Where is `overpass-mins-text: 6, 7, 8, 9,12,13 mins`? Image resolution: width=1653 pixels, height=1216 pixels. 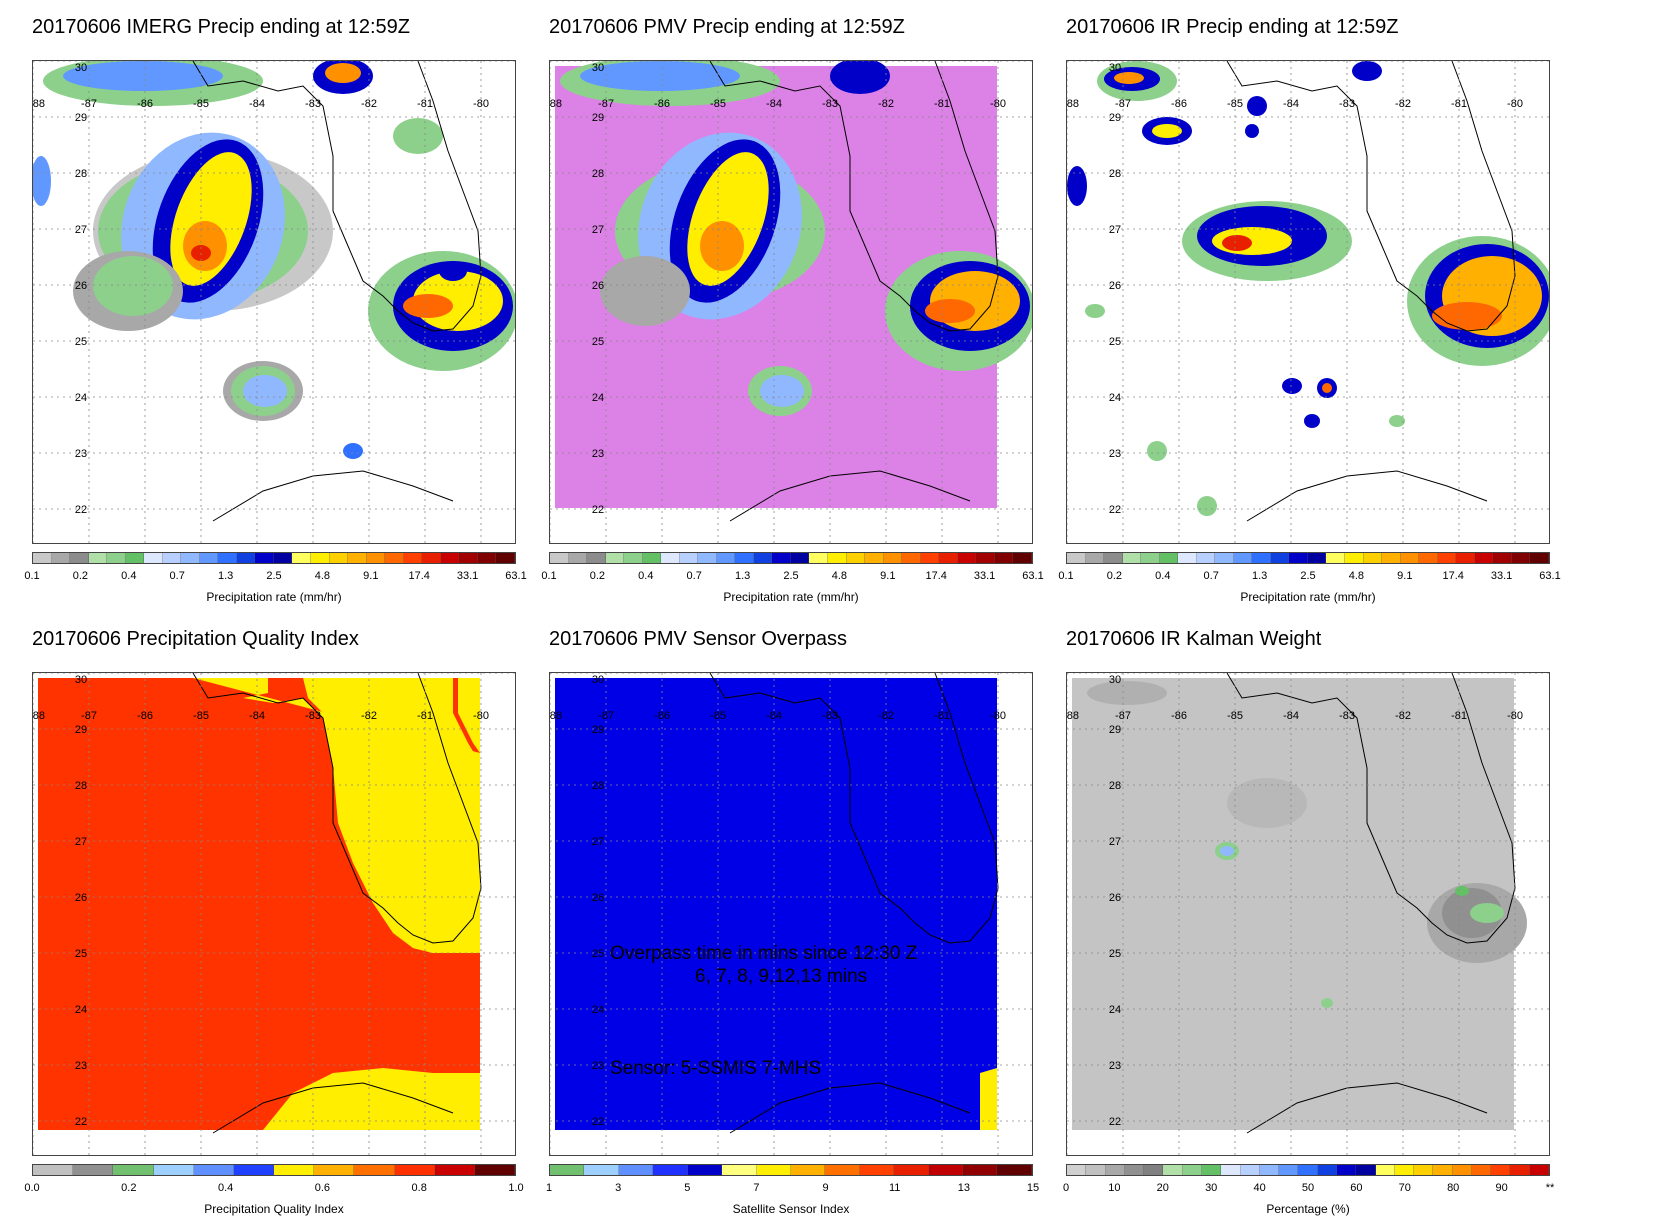
overpass-mins-text: 6, 7, 8, 9,12,13 mins is located at coordinates (781, 976).